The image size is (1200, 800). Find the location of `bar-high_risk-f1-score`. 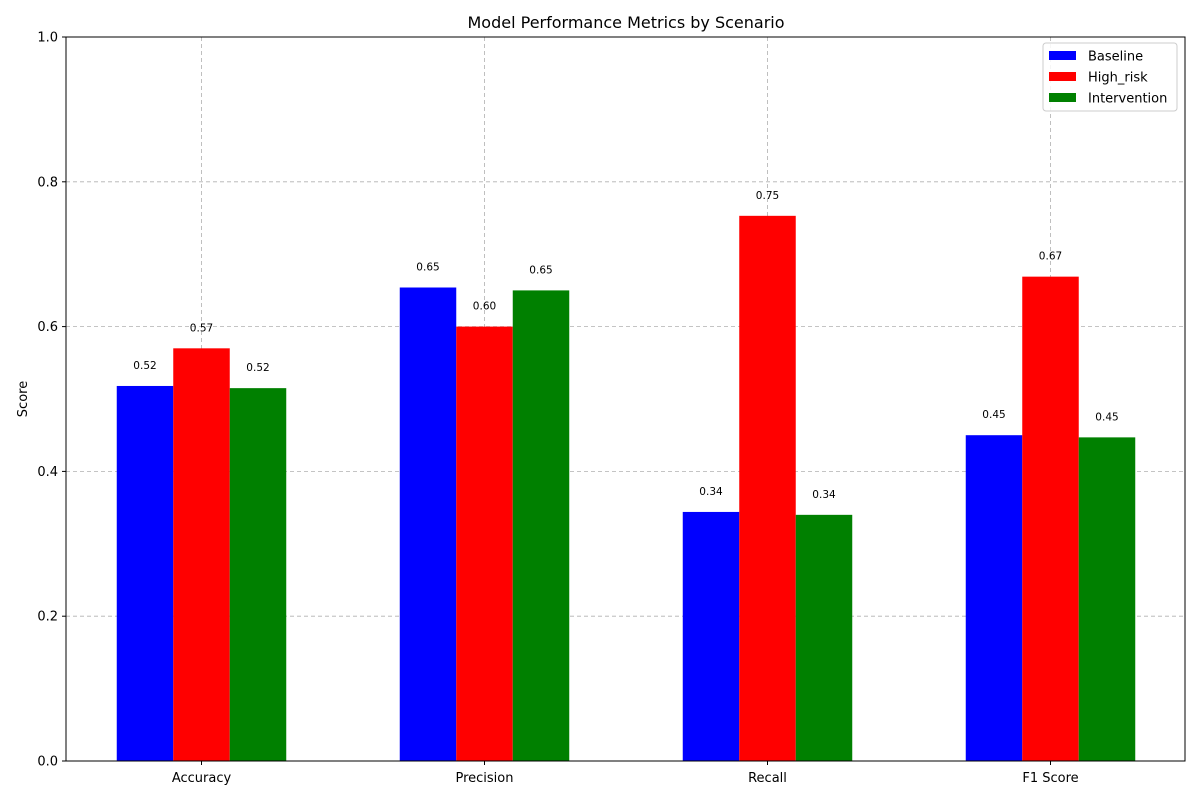

bar-high_risk-f1-score is located at coordinates (1050, 518).